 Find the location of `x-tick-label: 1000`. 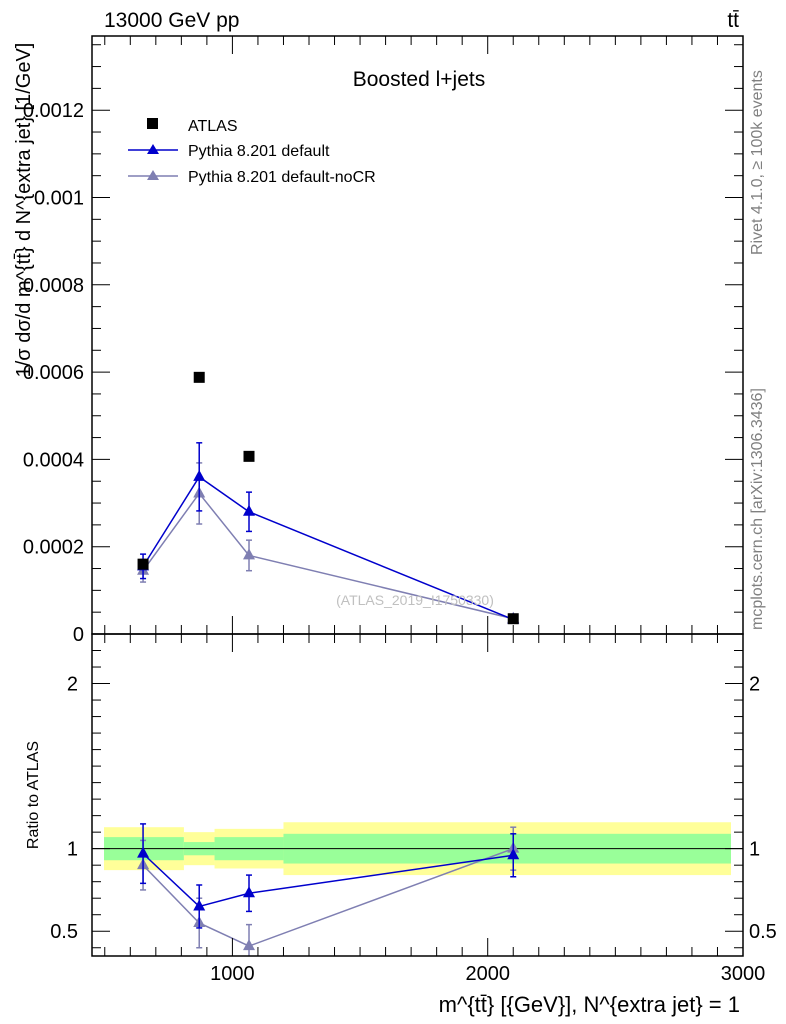

x-tick-label: 1000 is located at coordinates (232, 974).